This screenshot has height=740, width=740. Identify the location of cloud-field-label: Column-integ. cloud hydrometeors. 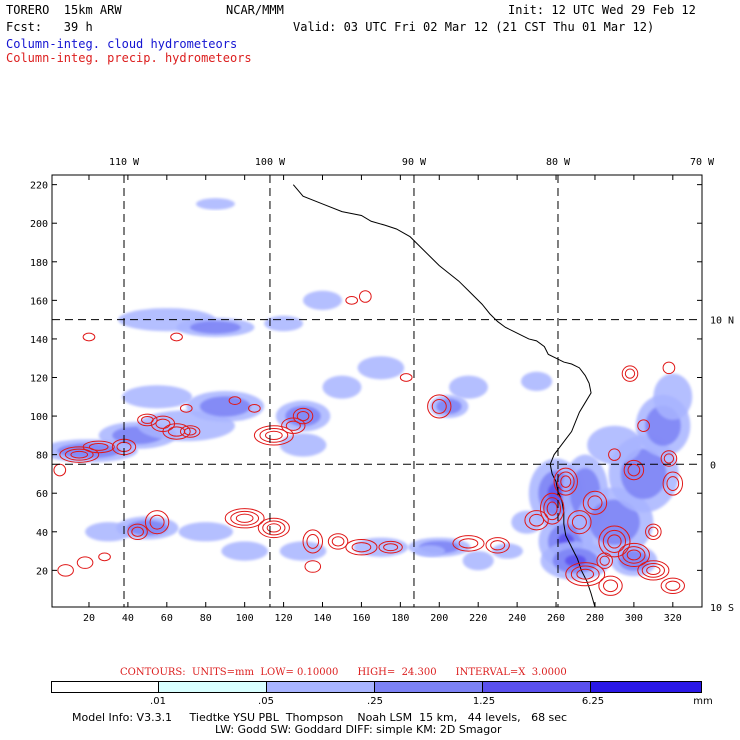
(122, 44).